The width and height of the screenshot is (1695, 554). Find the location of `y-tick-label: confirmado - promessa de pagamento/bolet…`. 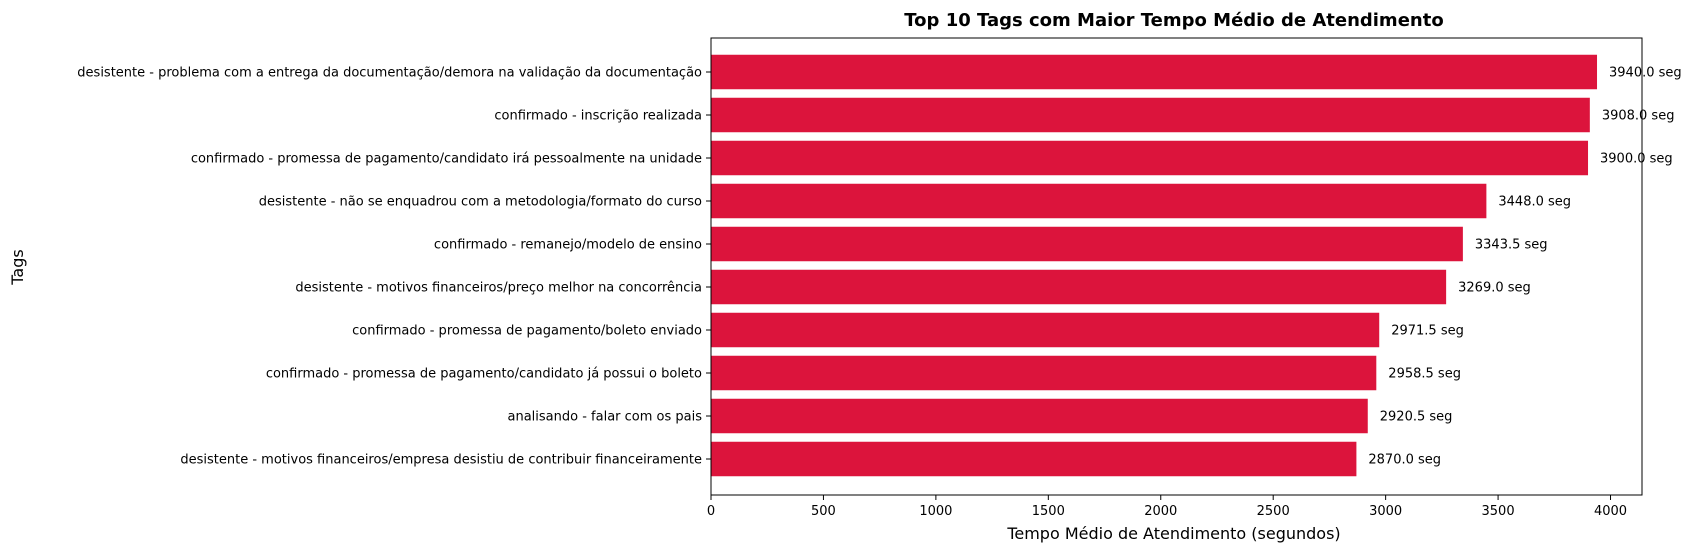

y-tick-label: confirmado - promessa de pagamento/bolet… is located at coordinates (527, 331).